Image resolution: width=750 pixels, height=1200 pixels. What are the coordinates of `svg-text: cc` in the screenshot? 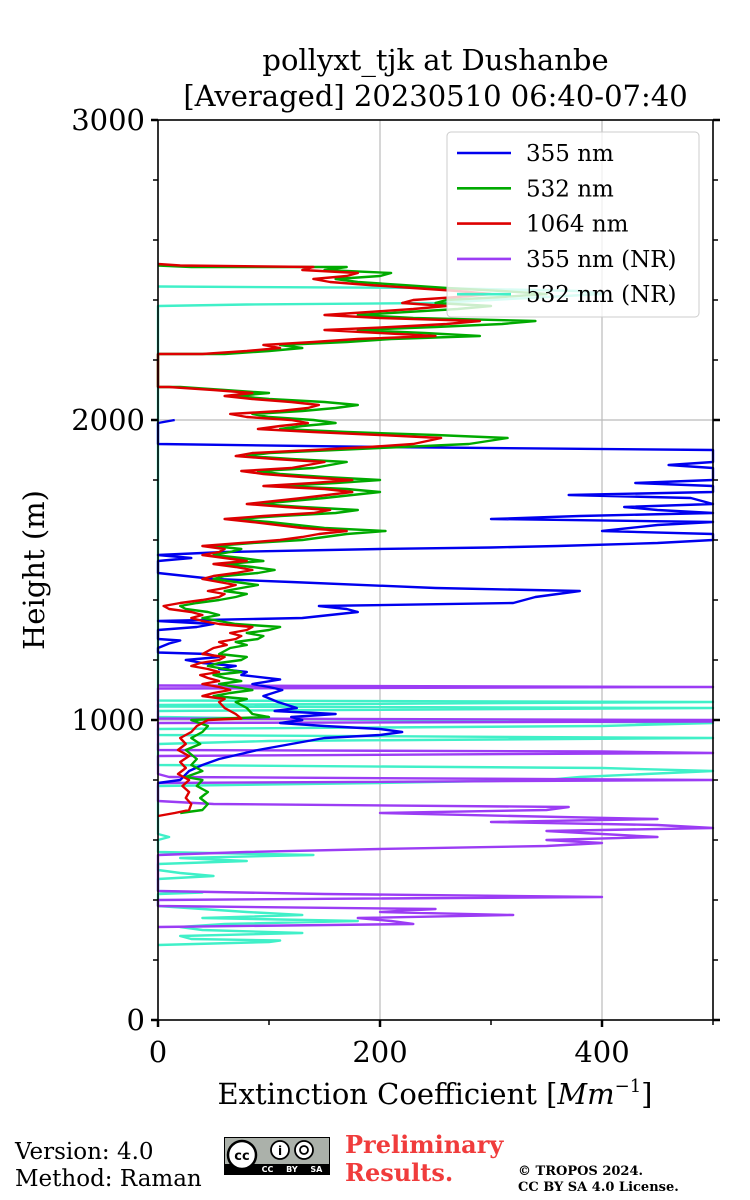 It's located at (241, 1156).